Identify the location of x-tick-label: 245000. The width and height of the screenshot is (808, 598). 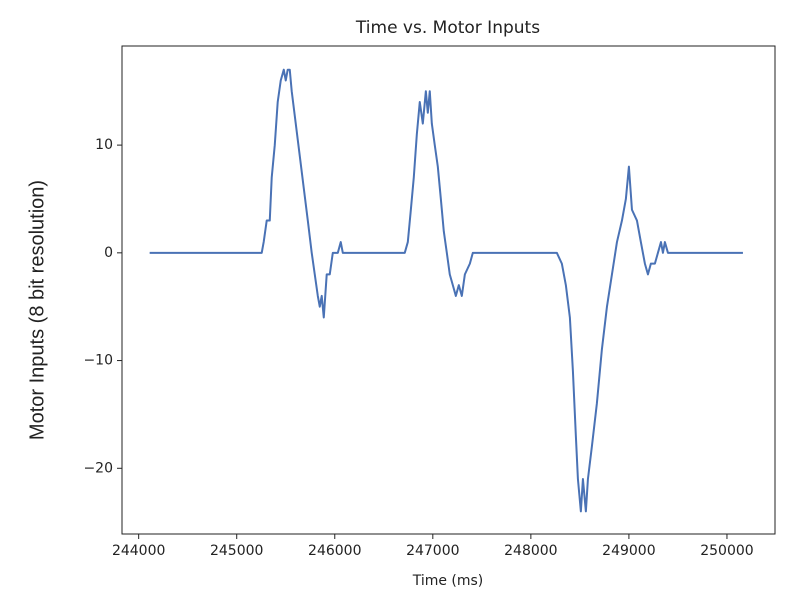
(236, 551).